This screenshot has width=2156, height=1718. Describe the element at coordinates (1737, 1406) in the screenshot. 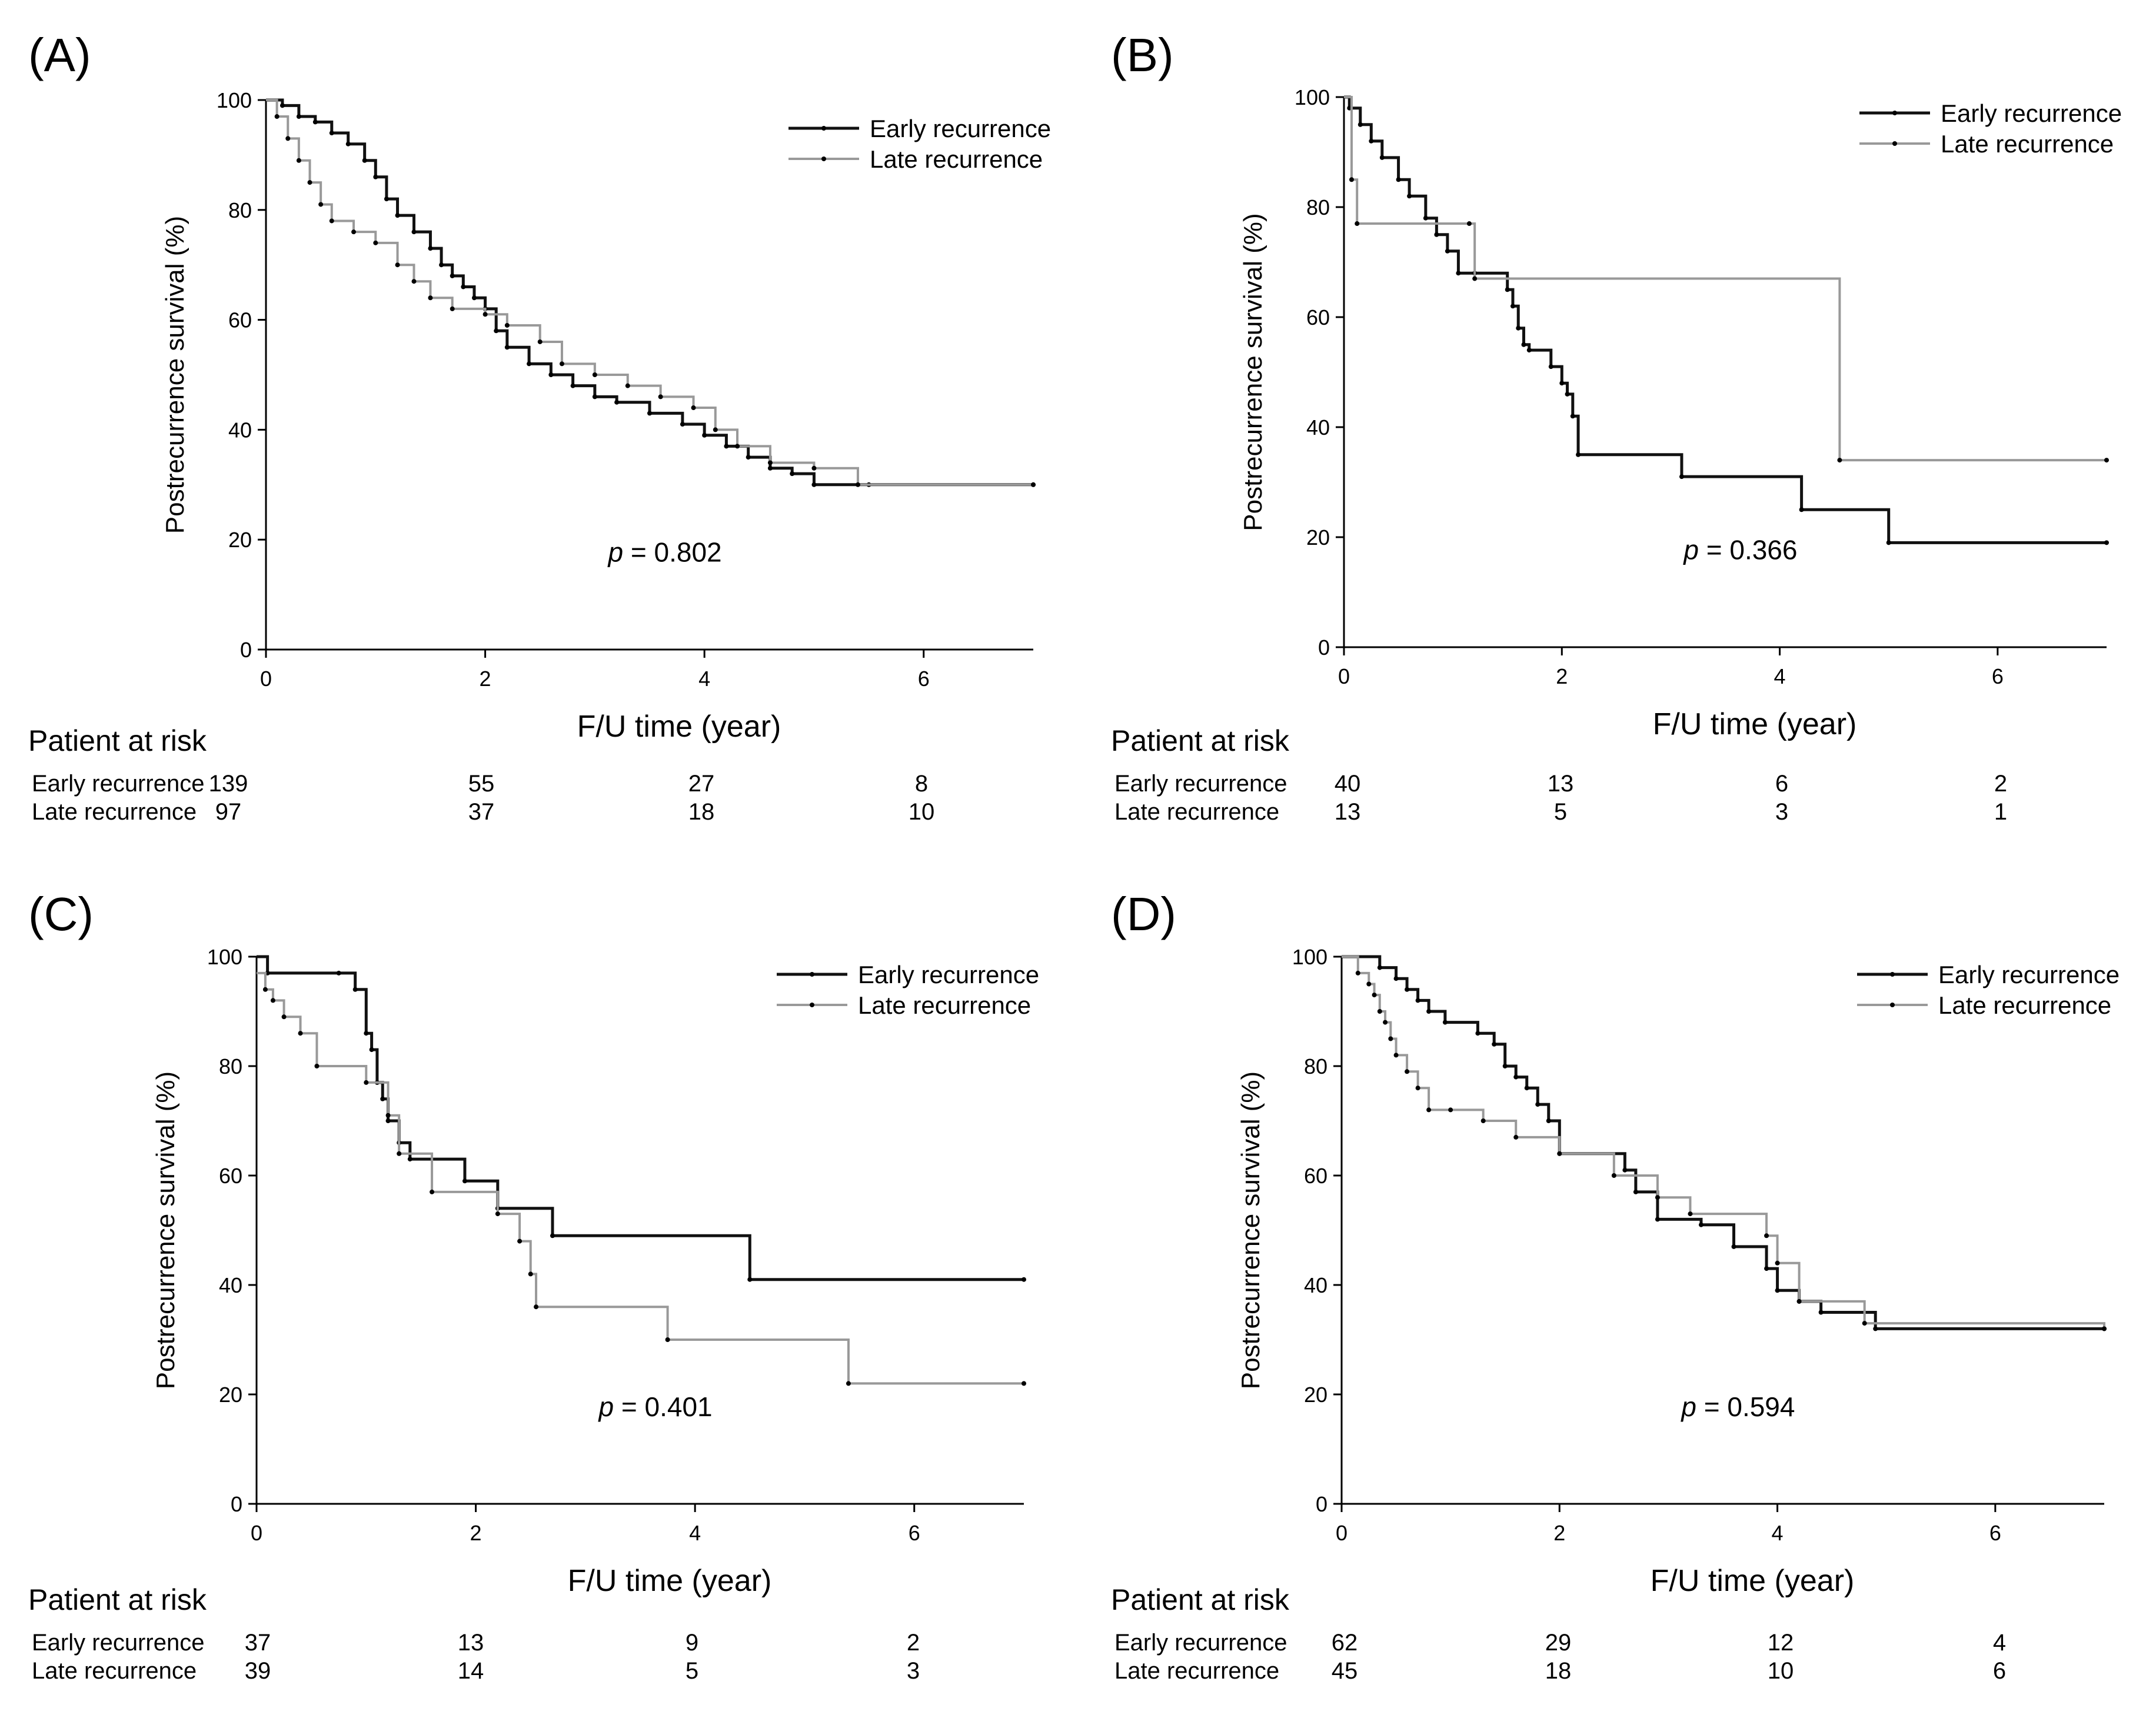

I see `p-value-annotation: p = 0.594` at that location.